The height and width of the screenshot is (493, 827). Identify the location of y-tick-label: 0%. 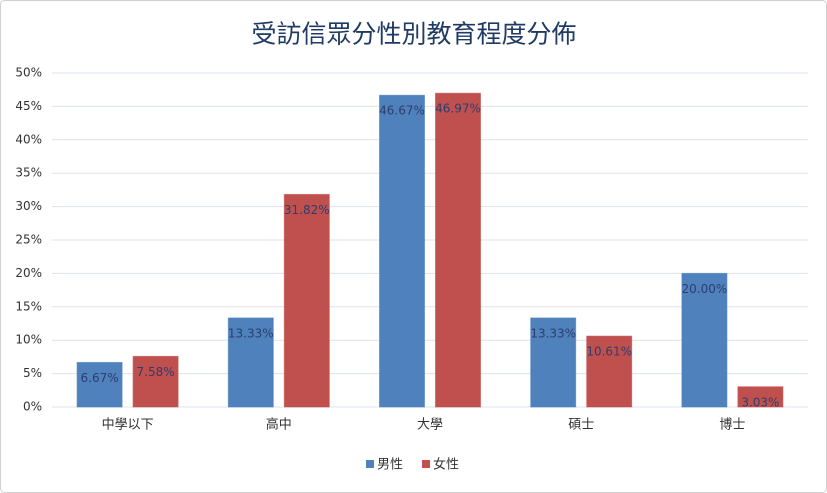
(32, 407).